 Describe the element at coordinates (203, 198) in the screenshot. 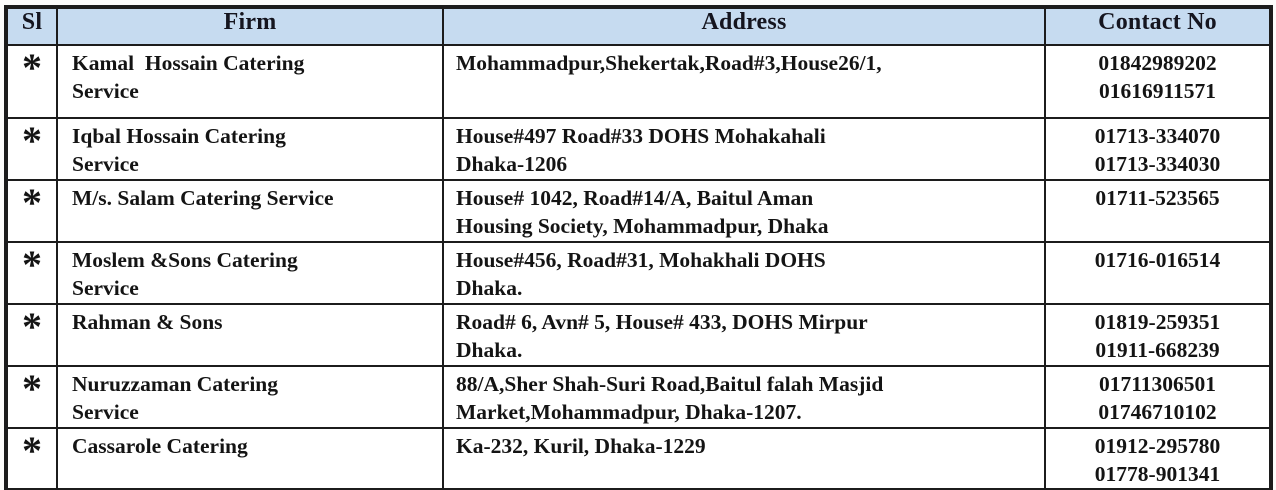

I see `firm-line: M/s. Salam Catering Service` at that location.